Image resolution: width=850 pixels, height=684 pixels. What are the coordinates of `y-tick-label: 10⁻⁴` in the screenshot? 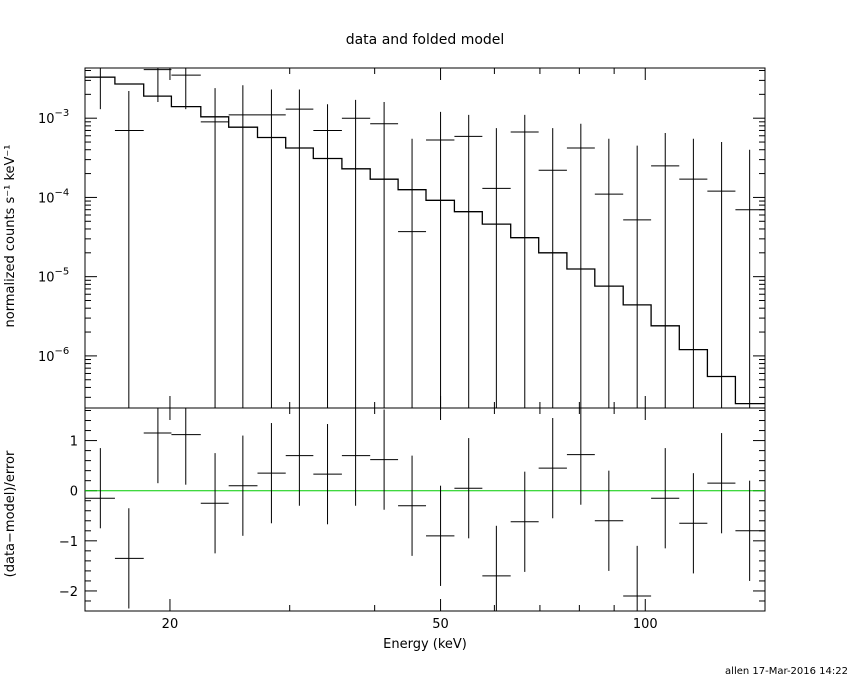 It's located at (53, 196).